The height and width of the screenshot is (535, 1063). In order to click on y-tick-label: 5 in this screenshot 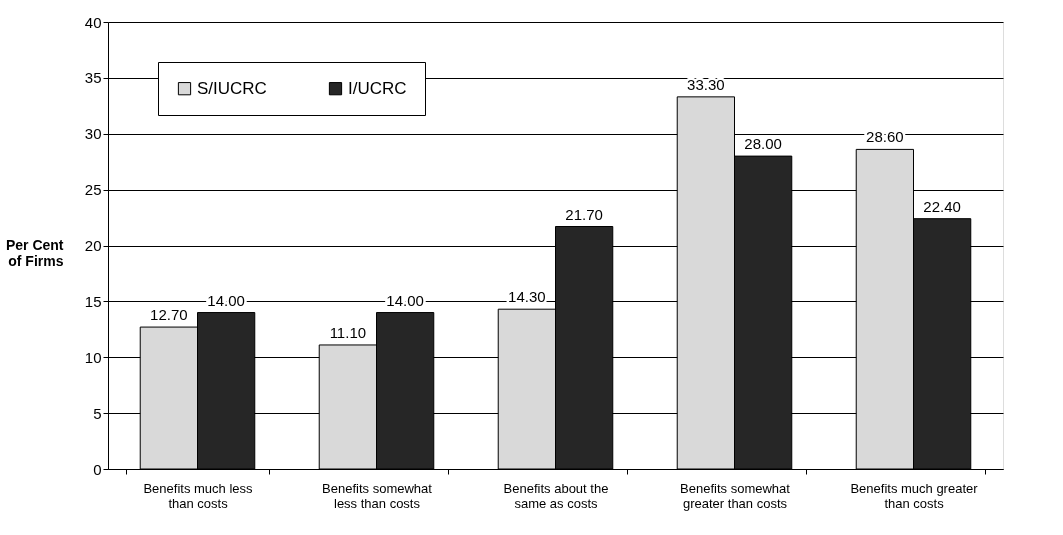, I will do `click(97, 413)`.